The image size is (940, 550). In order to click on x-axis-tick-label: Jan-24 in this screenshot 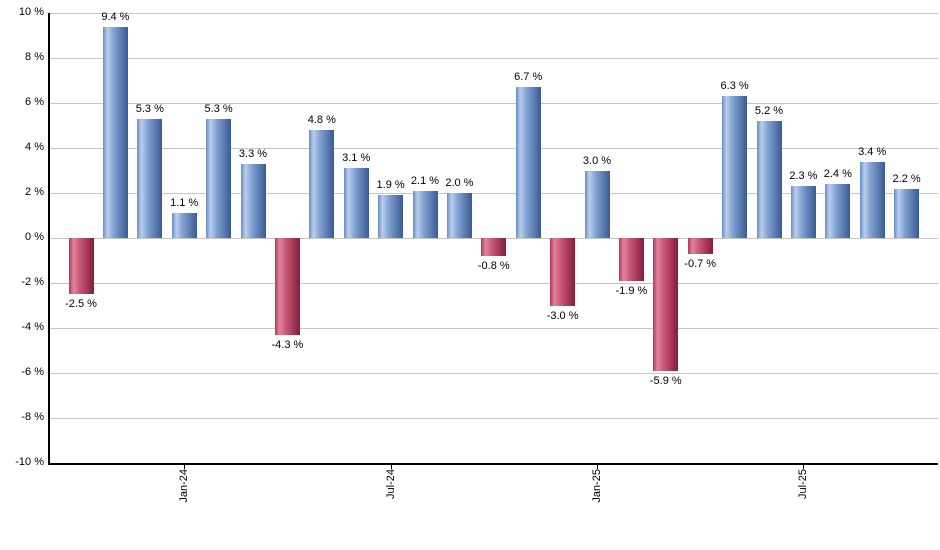, I will do `click(184, 486)`.